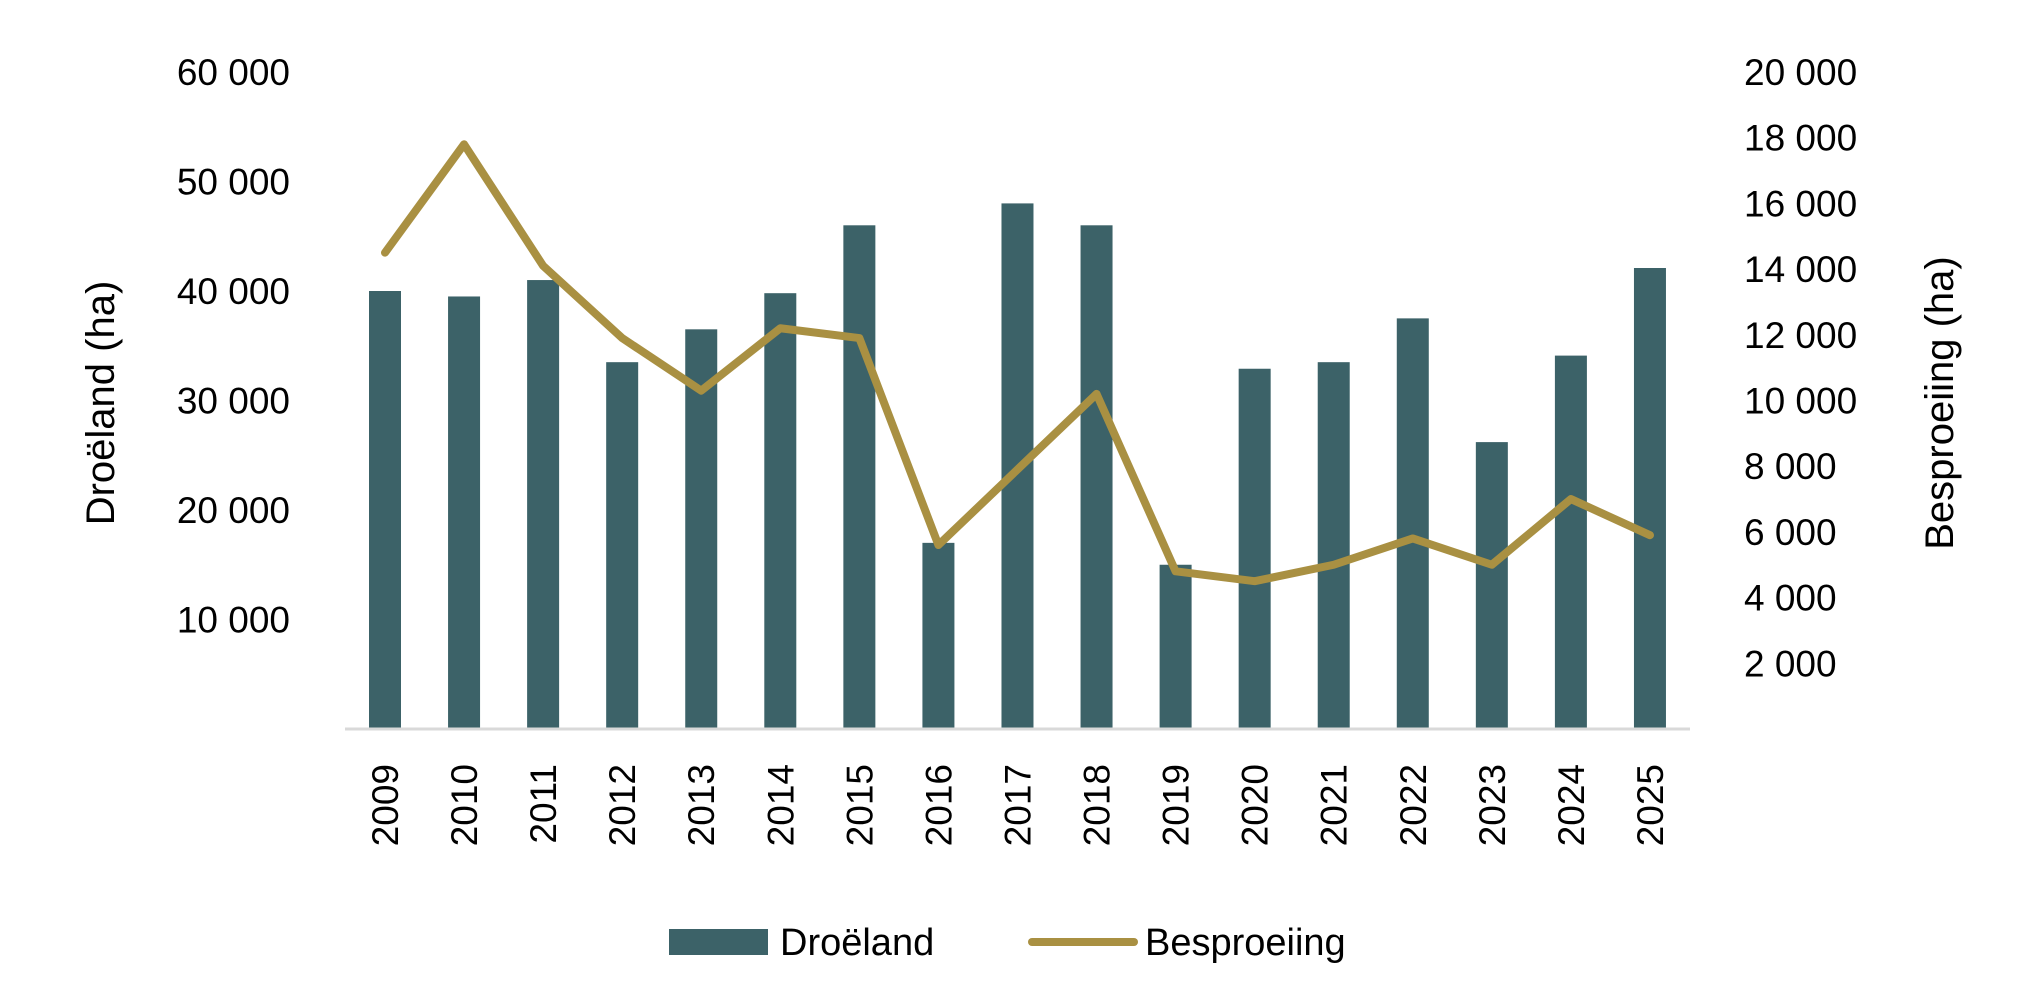 The height and width of the screenshot is (999, 2030). What do you see at coordinates (1790, 598) in the screenshot?
I see `right-tick-label: 4 000` at bounding box center [1790, 598].